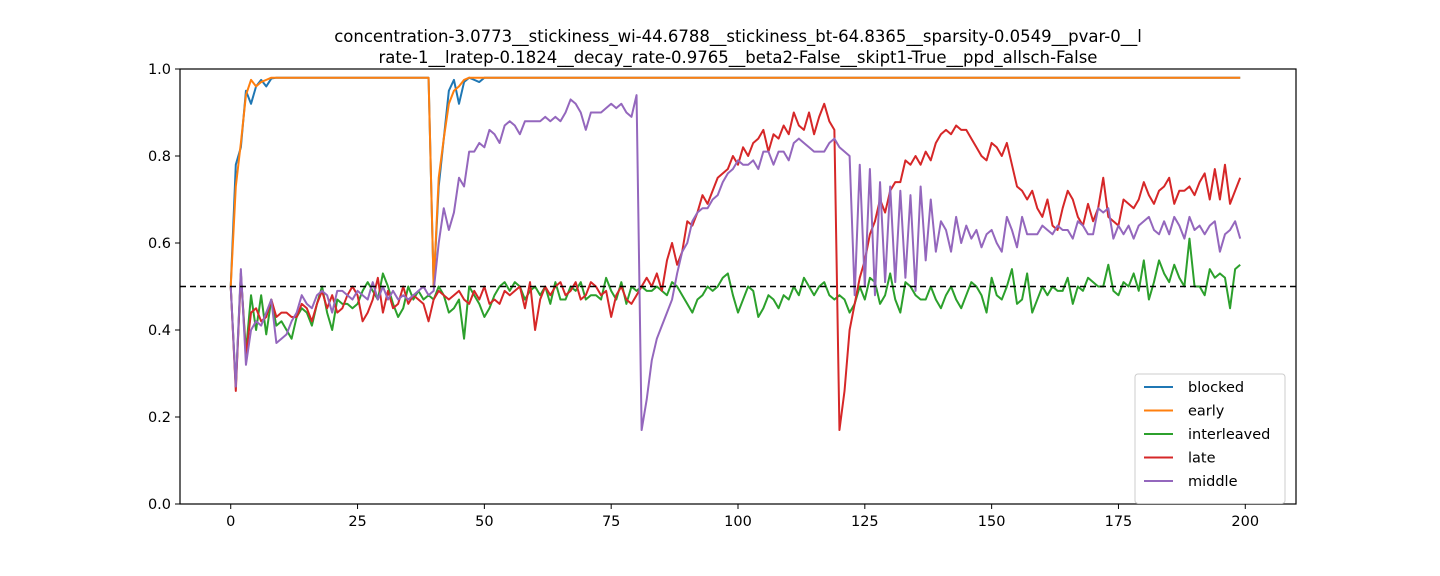  I want to click on x-axis-ticks: 0 25 50 75 100 125 150 175 200, so click(742, 517).